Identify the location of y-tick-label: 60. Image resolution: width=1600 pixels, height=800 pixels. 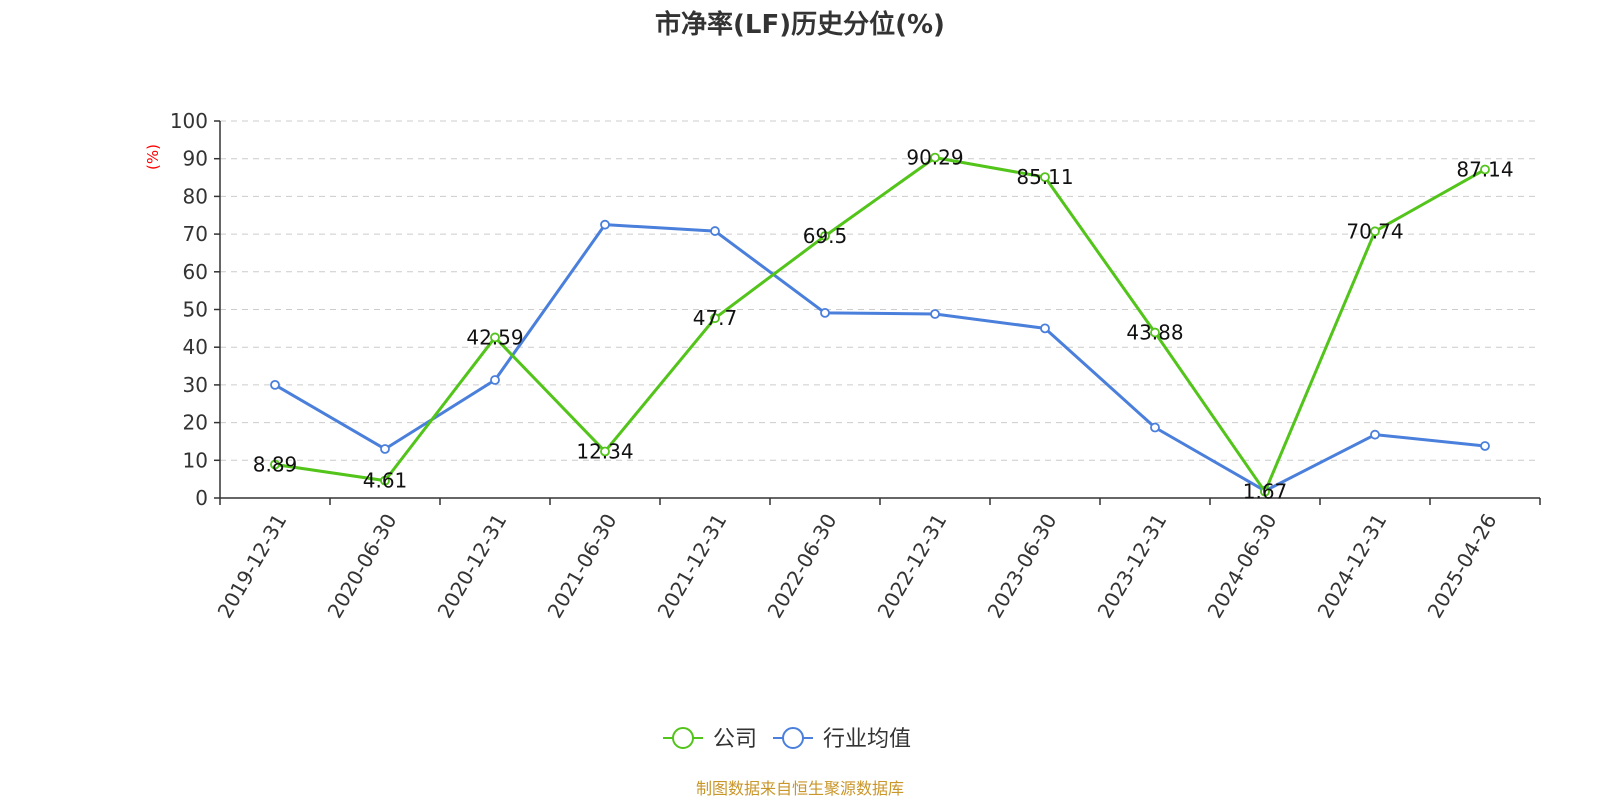
(195, 272).